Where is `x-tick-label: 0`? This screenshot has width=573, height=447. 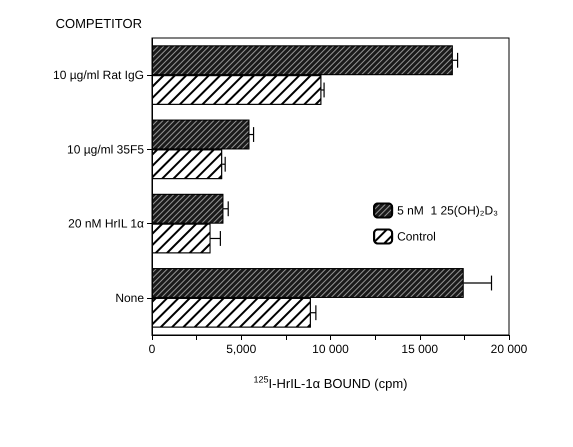
x-tick-label: 0 is located at coordinates (152, 349).